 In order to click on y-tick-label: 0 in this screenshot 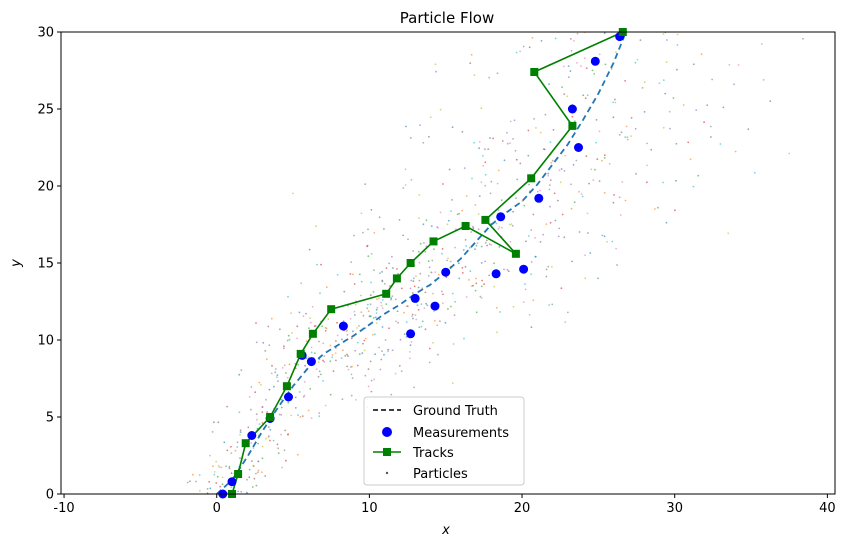, I will do `click(50, 495)`.